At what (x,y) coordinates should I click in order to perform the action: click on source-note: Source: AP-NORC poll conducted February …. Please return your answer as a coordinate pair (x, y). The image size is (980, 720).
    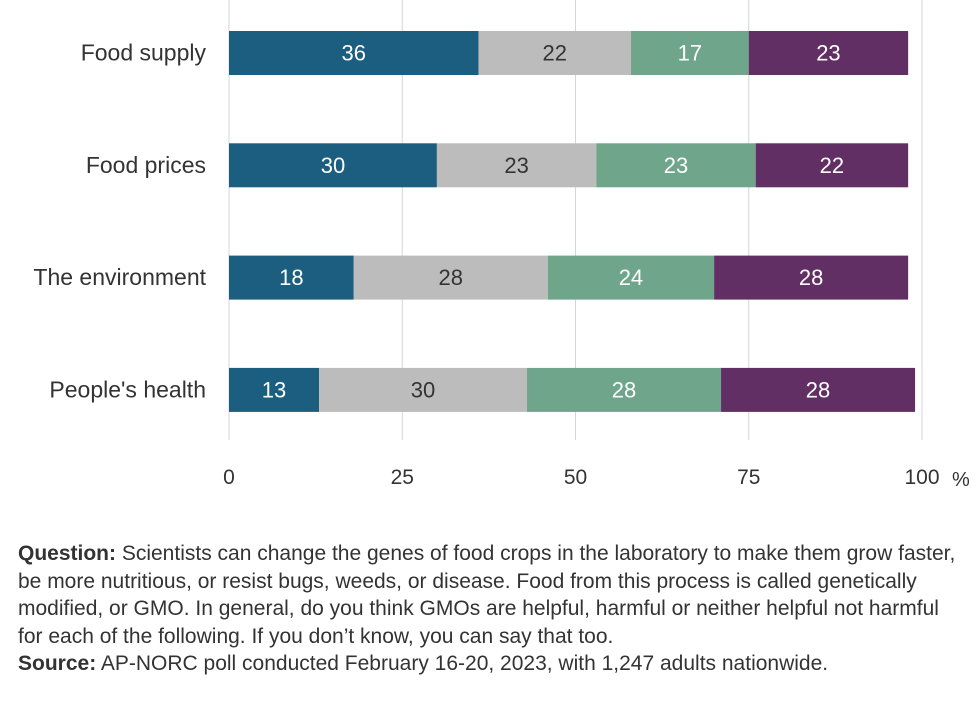
    Looking at the image, I should click on (493, 664).